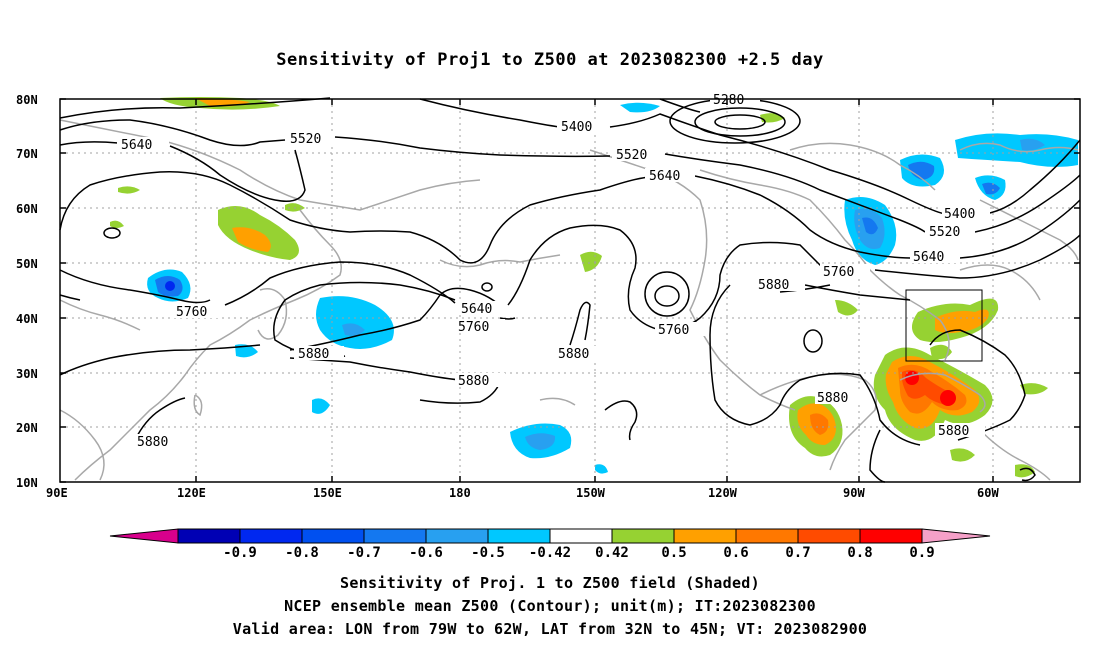 Image resolution: width=1100 pixels, height=650 pixels. What do you see at coordinates (191, 493) in the screenshot?
I see `lon-label: 120E` at bounding box center [191, 493].